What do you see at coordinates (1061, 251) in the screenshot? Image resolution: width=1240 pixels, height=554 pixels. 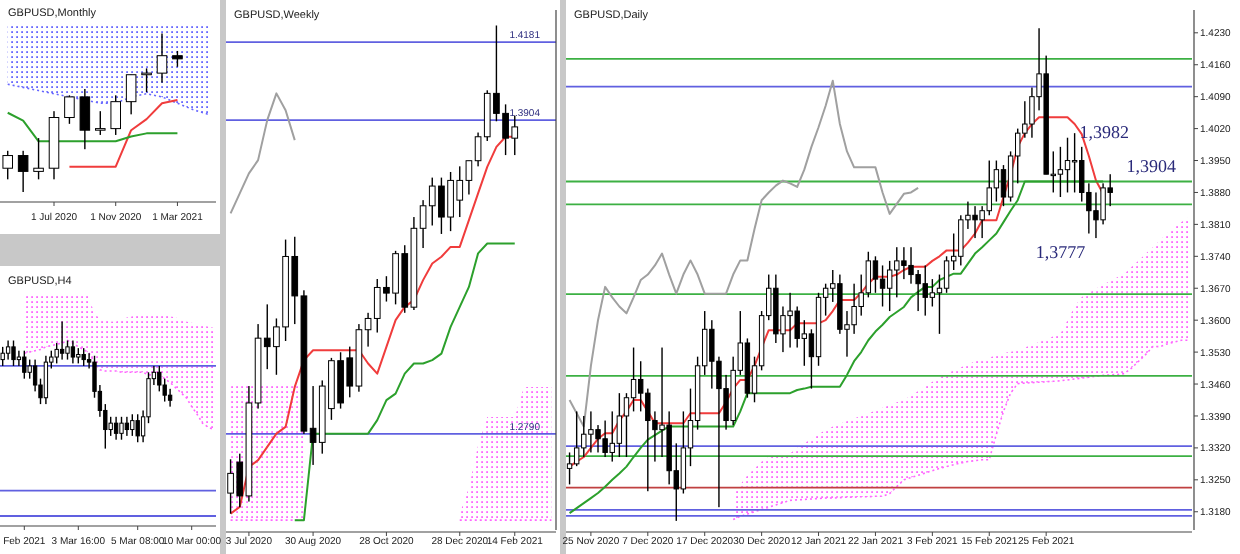 I see `annotation: 1,3777` at bounding box center [1061, 251].